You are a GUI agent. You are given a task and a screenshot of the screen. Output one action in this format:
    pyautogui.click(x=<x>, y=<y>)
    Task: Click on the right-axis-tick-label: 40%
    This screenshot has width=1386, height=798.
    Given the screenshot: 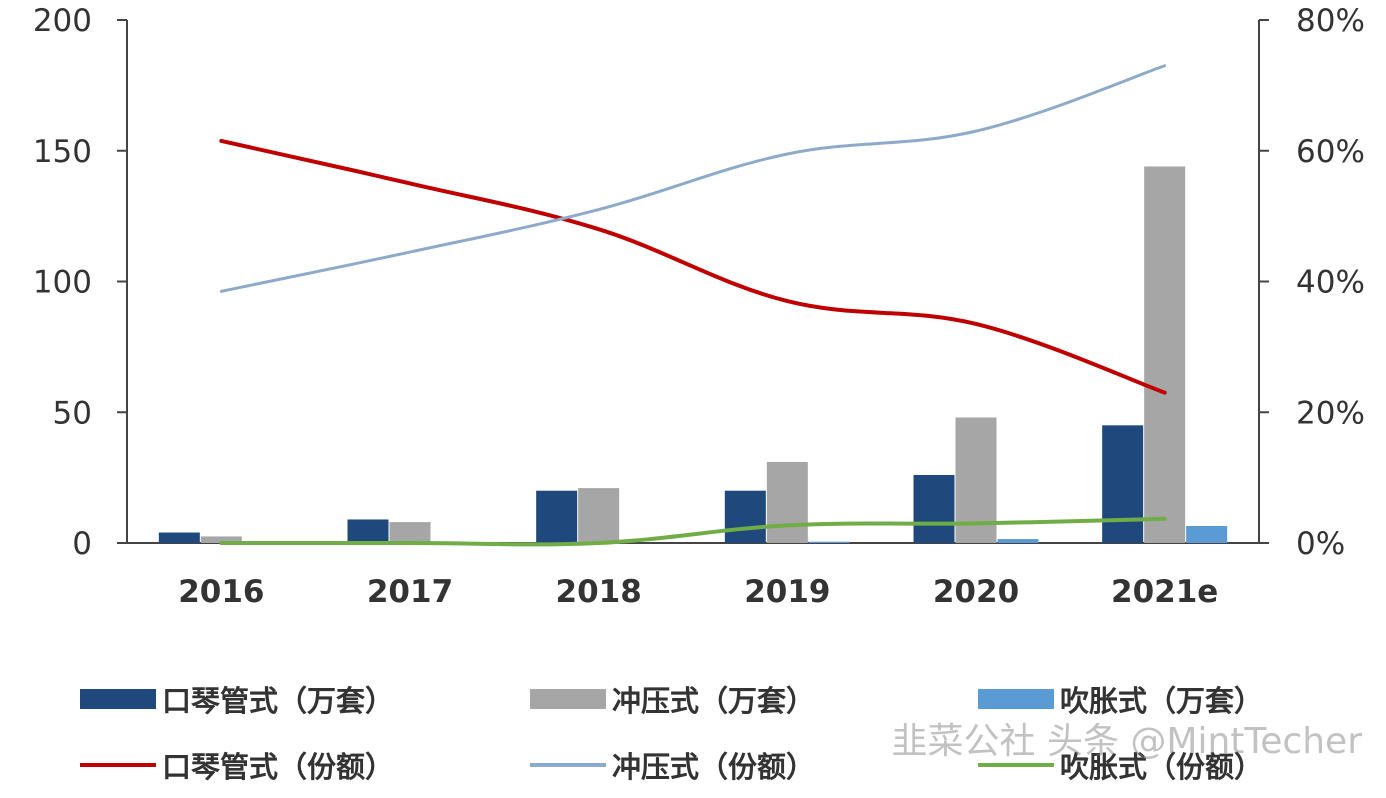 What is the action you would take?
    pyautogui.click(x=1330, y=283)
    